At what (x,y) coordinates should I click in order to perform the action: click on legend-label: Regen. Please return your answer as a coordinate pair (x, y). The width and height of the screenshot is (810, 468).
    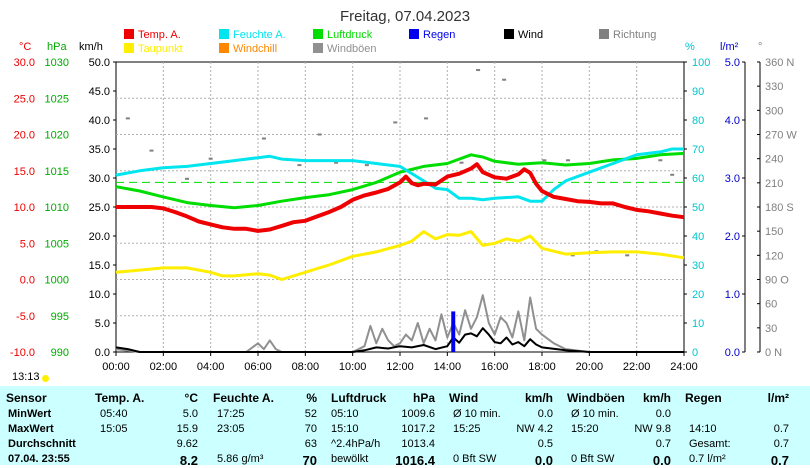
    Looking at the image, I should click on (439, 35).